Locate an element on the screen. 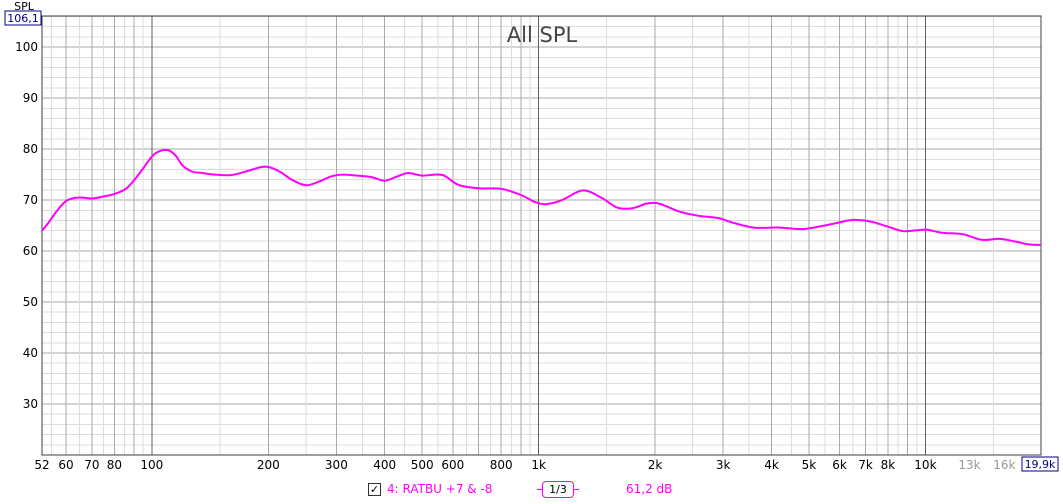  x-tick-label: 1k is located at coordinates (538, 465).